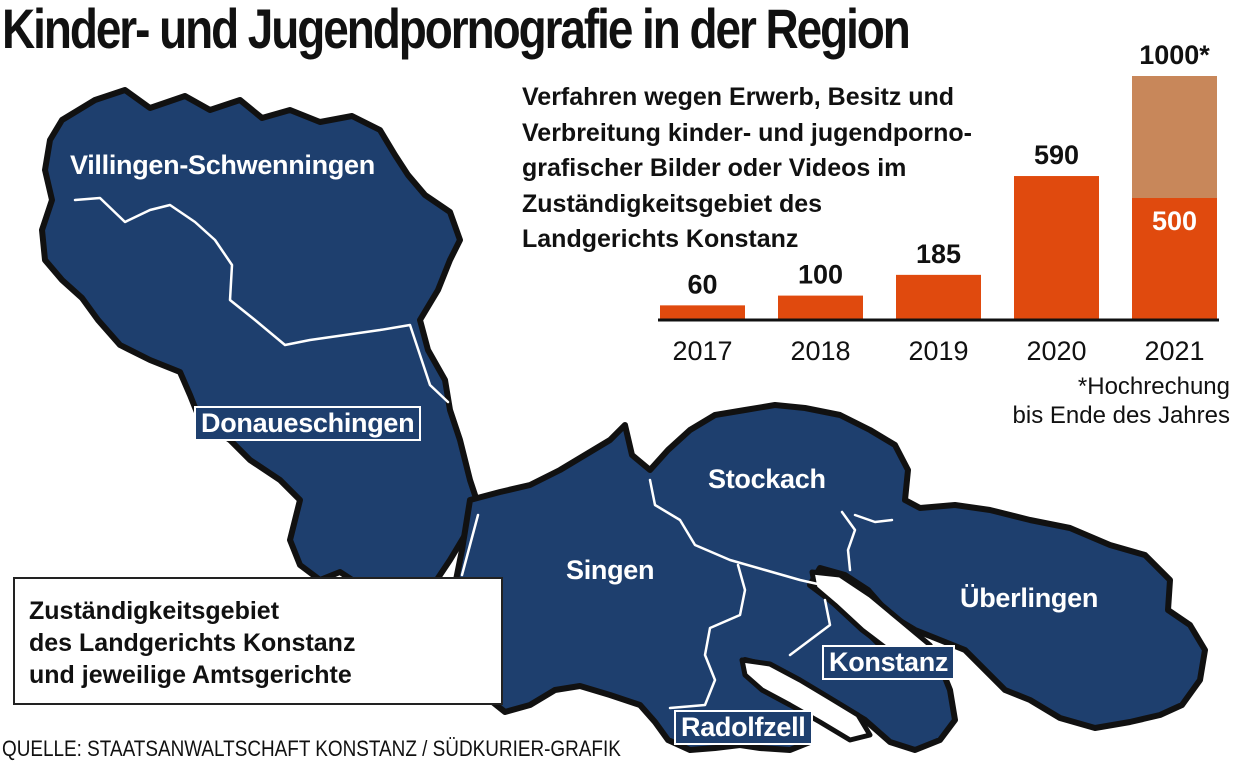 The image size is (1240, 776). What do you see at coordinates (820, 275) in the screenshot?
I see `bar-value-label-2018: 100` at bounding box center [820, 275].